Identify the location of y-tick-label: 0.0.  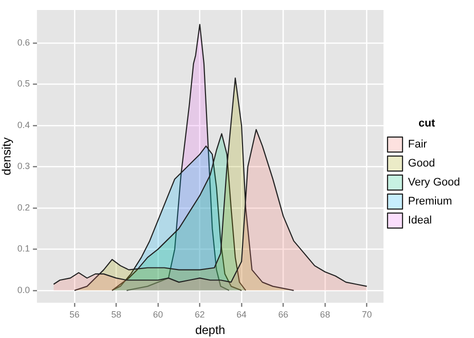
(23, 289).